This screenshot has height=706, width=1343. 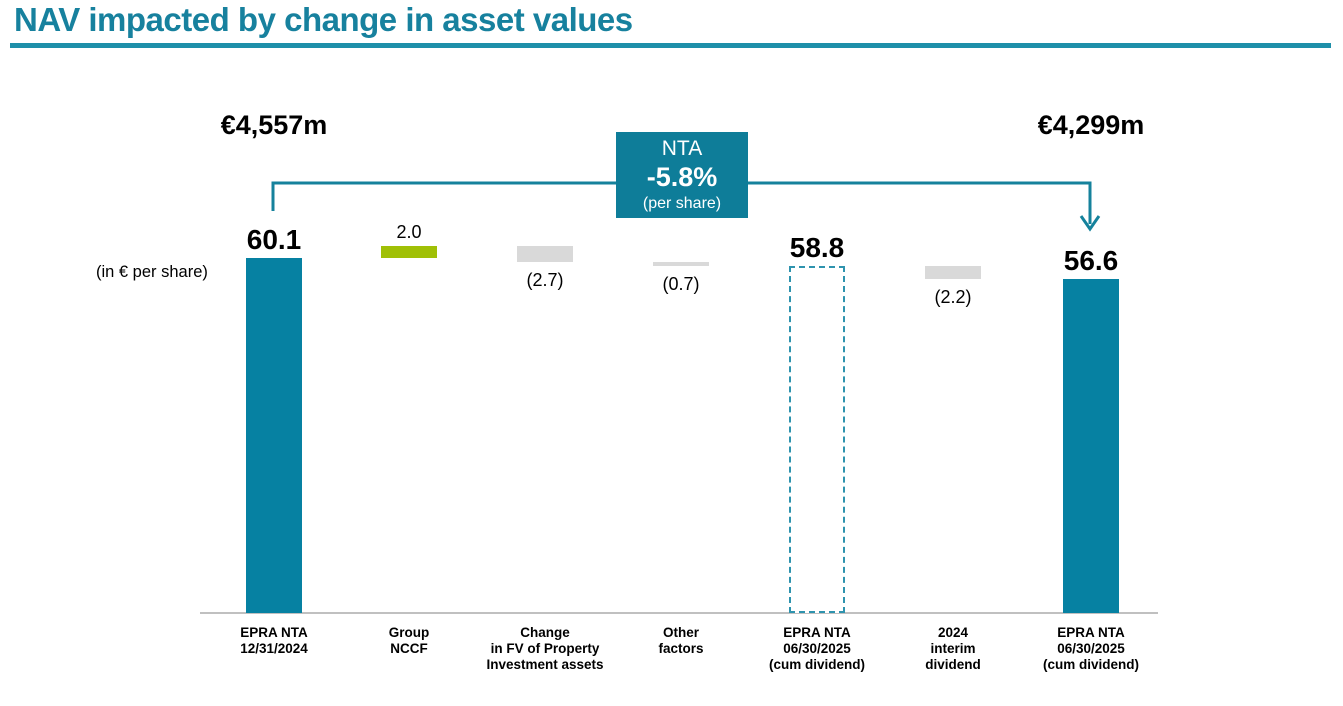 What do you see at coordinates (681, 640) in the screenshot?
I see `category-label: Other factors` at bounding box center [681, 640].